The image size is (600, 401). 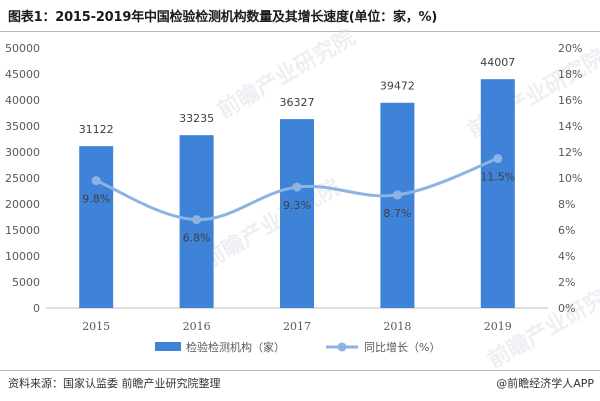 I want to click on legend-swatch-marker, so click(x=342, y=347).